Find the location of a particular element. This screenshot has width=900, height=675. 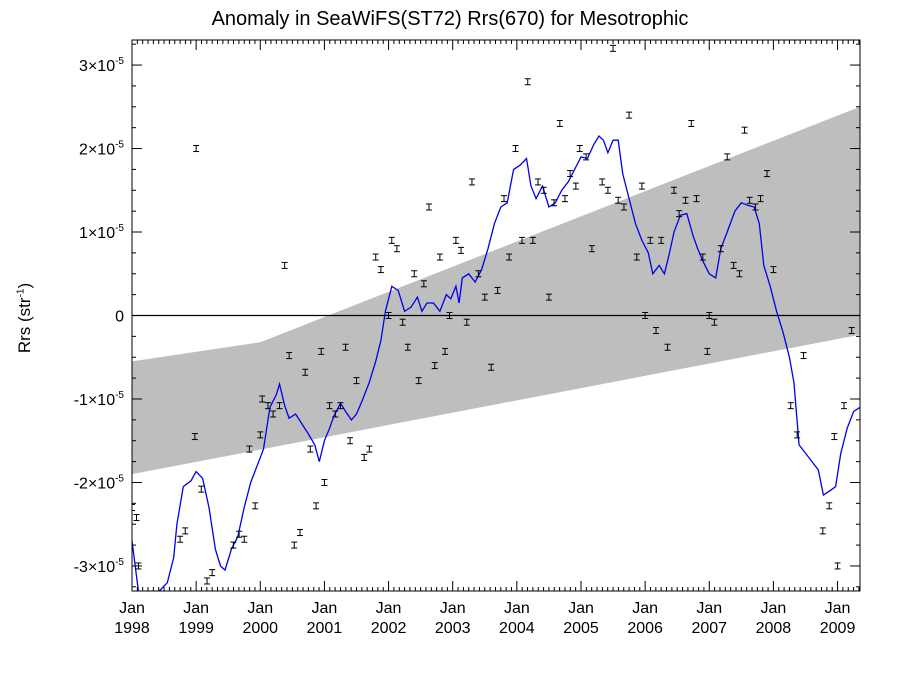

x-tick-year: 2004 is located at coordinates (517, 628).